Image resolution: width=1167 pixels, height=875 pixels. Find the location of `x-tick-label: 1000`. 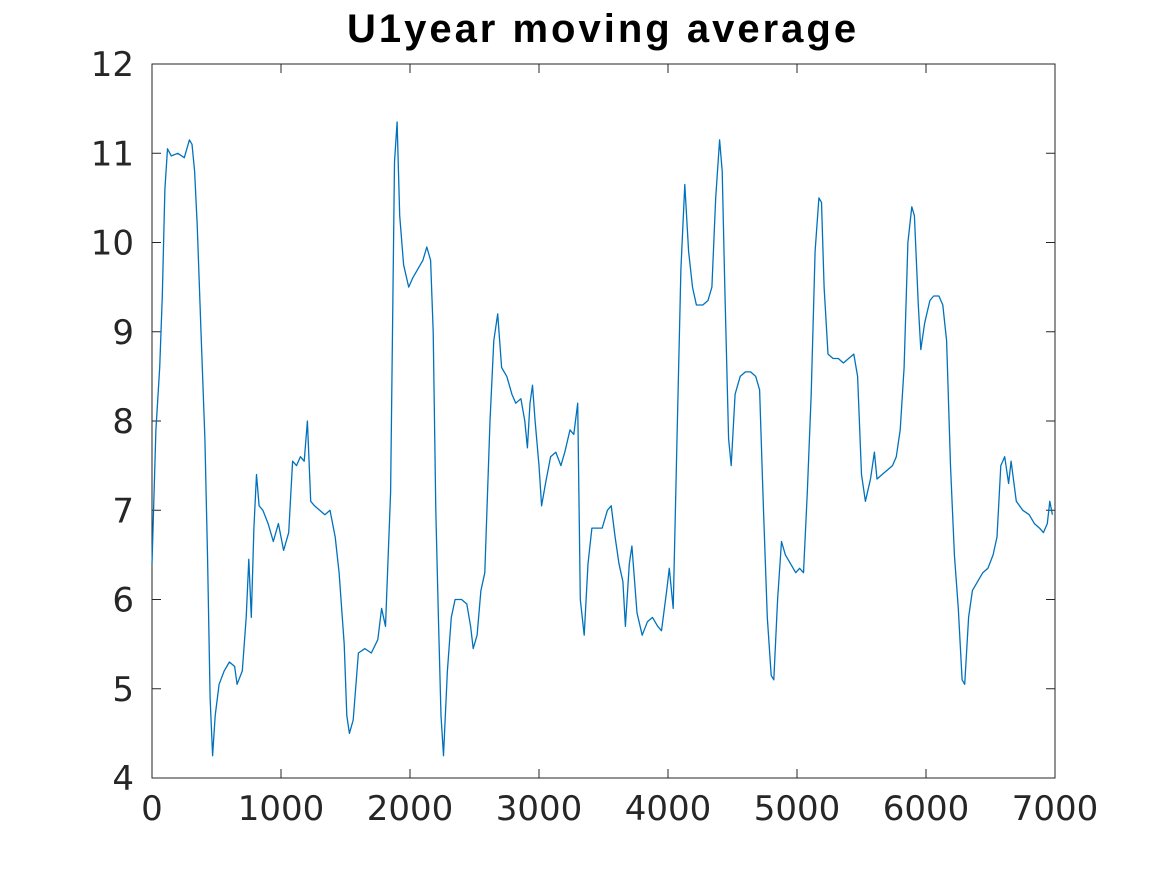

x-tick-label: 1000 is located at coordinates (281, 809).